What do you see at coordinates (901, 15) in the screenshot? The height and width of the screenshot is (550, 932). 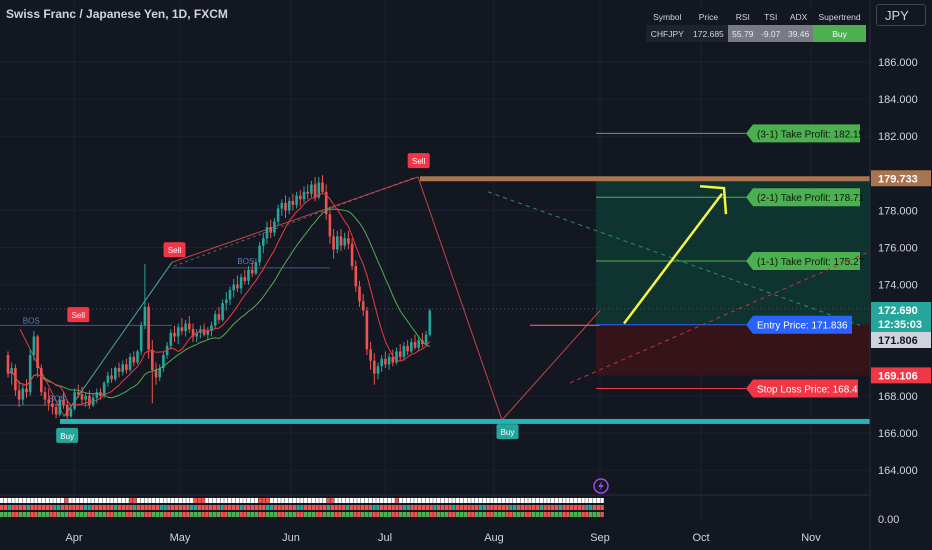 I see `currency-button: JPY` at bounding box center [901, 15].